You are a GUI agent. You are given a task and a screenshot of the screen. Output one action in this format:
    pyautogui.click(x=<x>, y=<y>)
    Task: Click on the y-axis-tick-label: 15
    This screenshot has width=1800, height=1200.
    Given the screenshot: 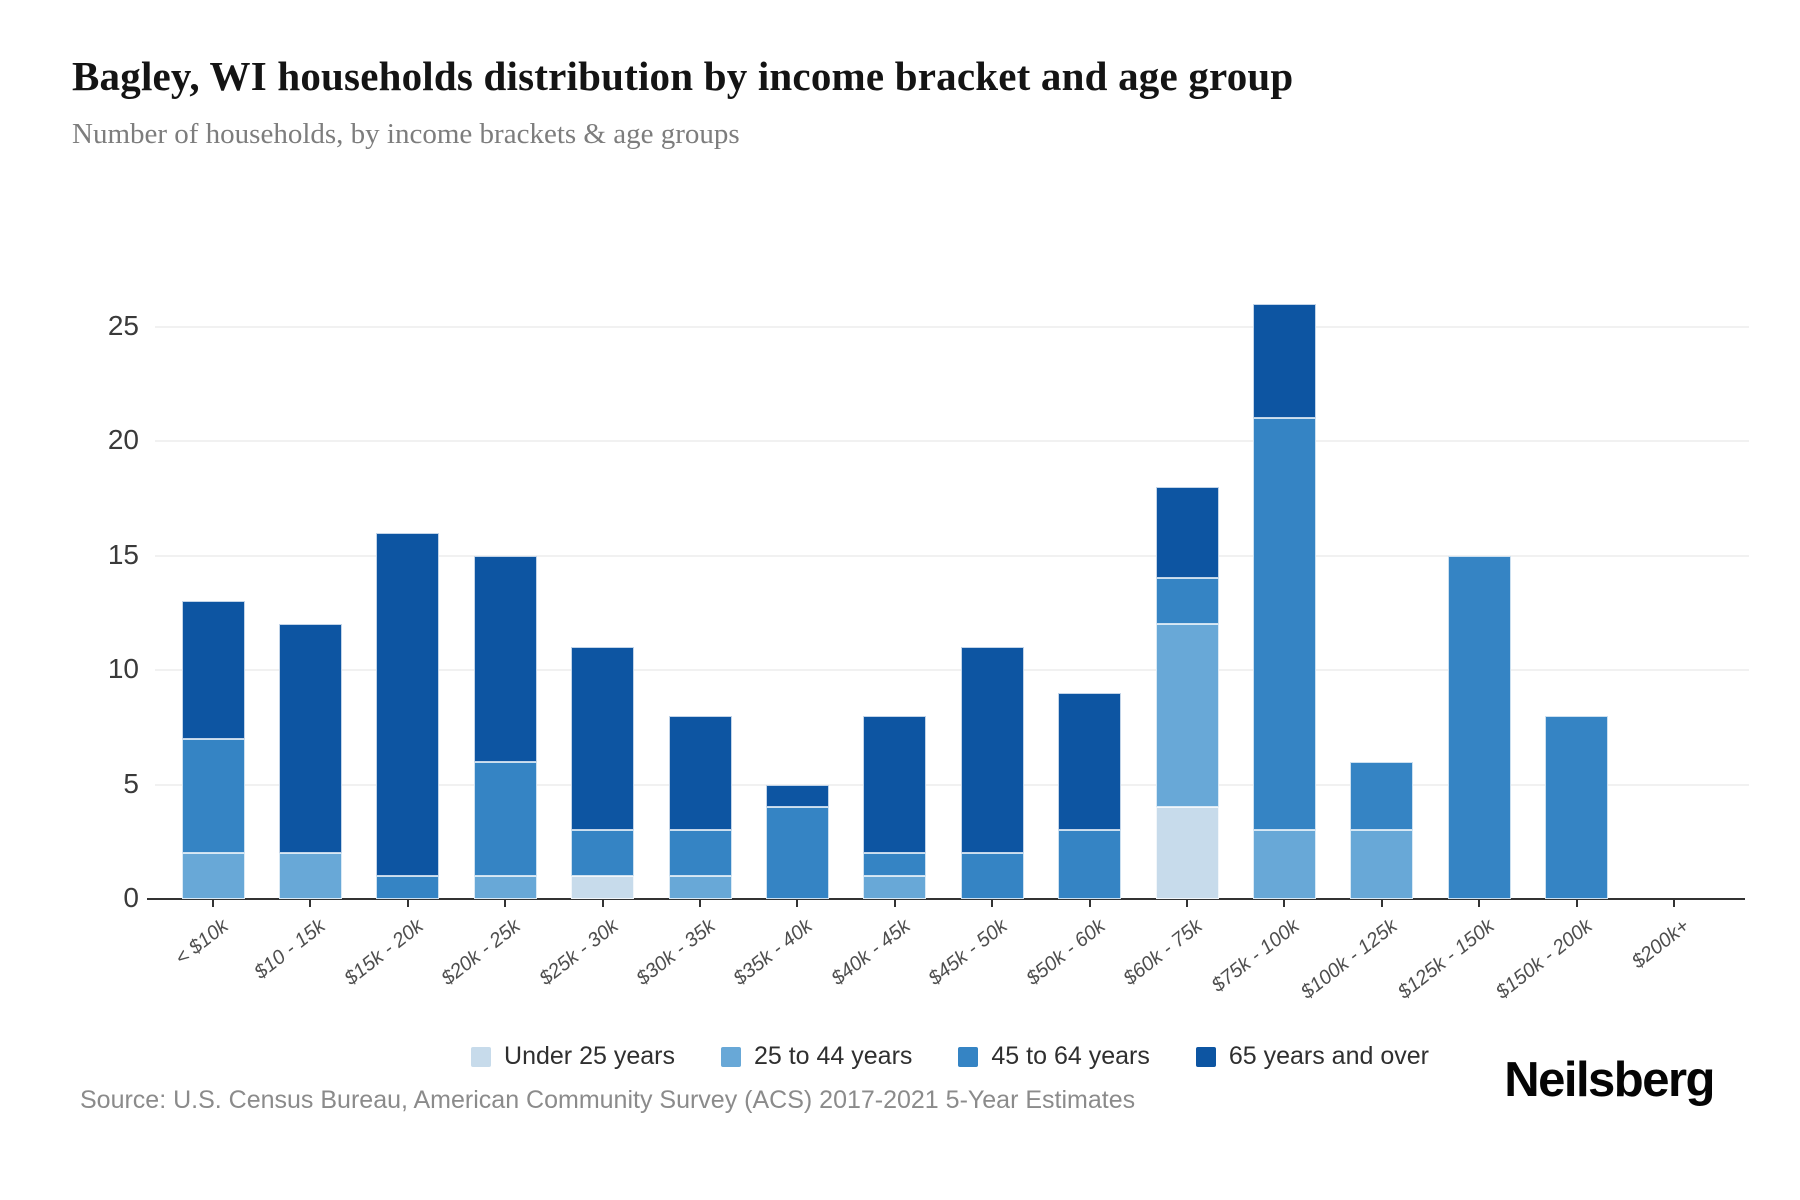 What is the action you would take?
    pyautogui.click(x=123, y=554)
    